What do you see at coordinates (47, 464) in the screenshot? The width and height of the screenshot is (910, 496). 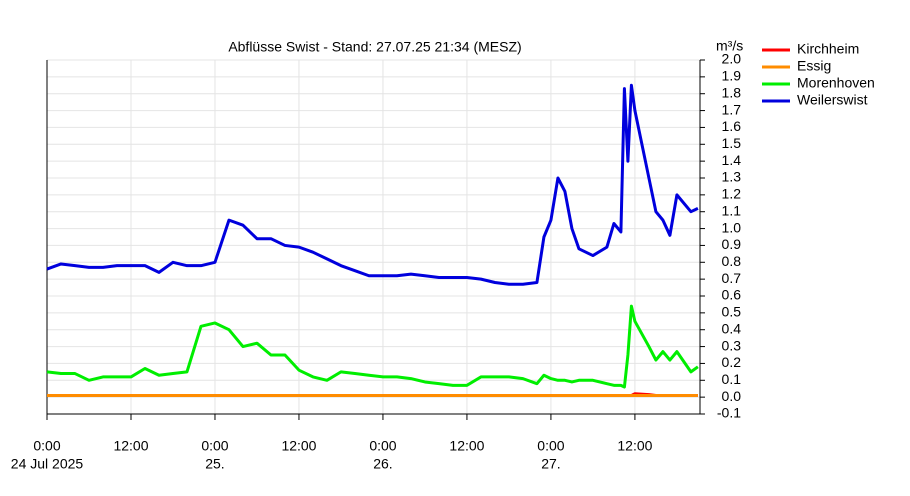 I see `x-date-label: 24 Jul 2025` at bounding box center [47, 464].